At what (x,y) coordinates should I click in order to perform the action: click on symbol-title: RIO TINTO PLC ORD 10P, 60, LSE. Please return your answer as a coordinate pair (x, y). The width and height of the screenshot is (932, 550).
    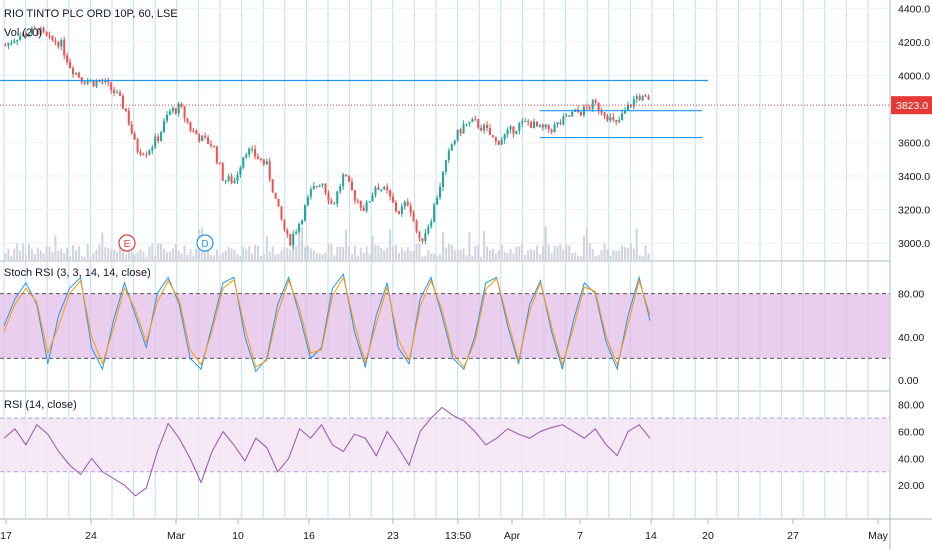
    Looking at the image, I should click on (91, 14).